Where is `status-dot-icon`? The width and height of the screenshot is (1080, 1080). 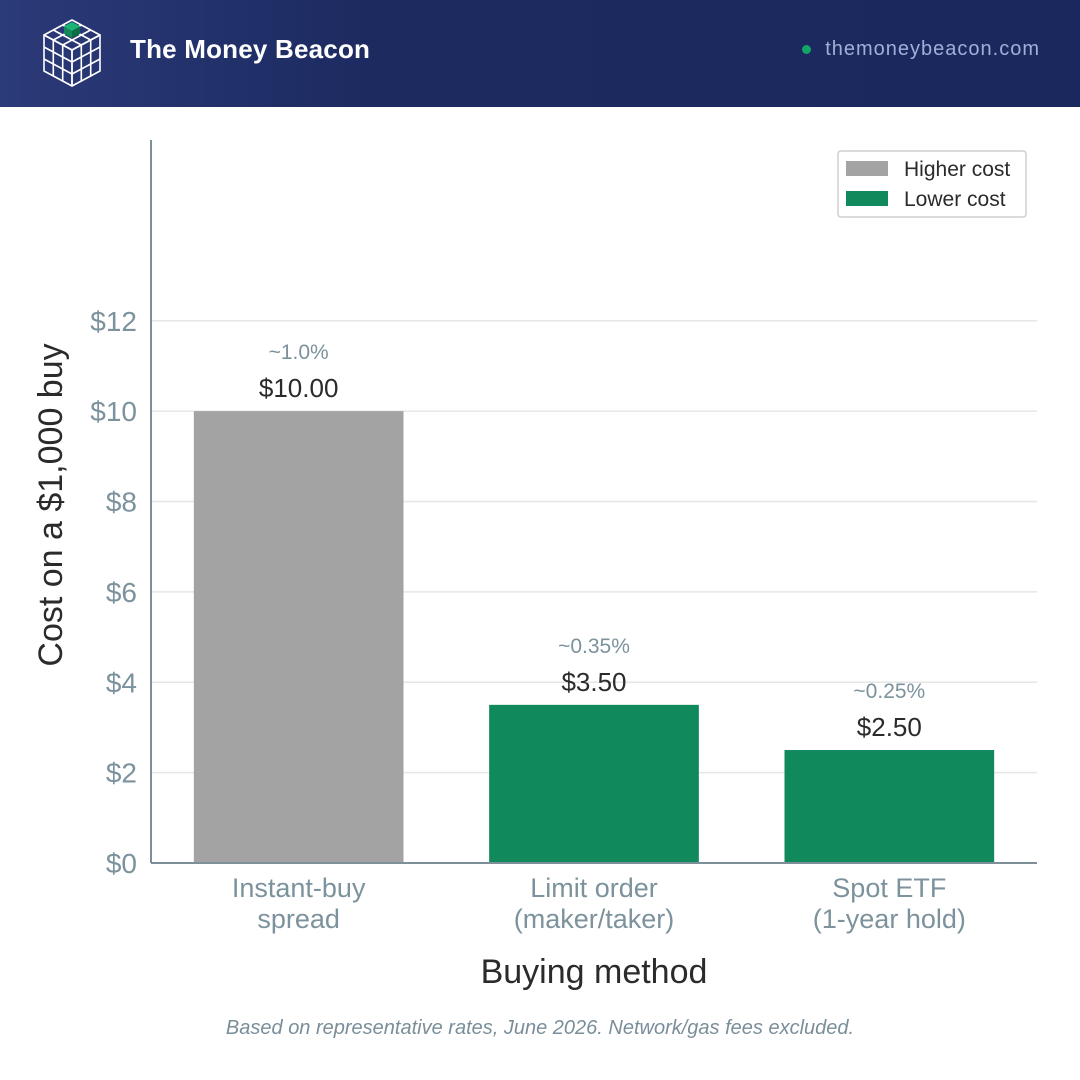
status-dot-icon is located at coordinates (807, 49).